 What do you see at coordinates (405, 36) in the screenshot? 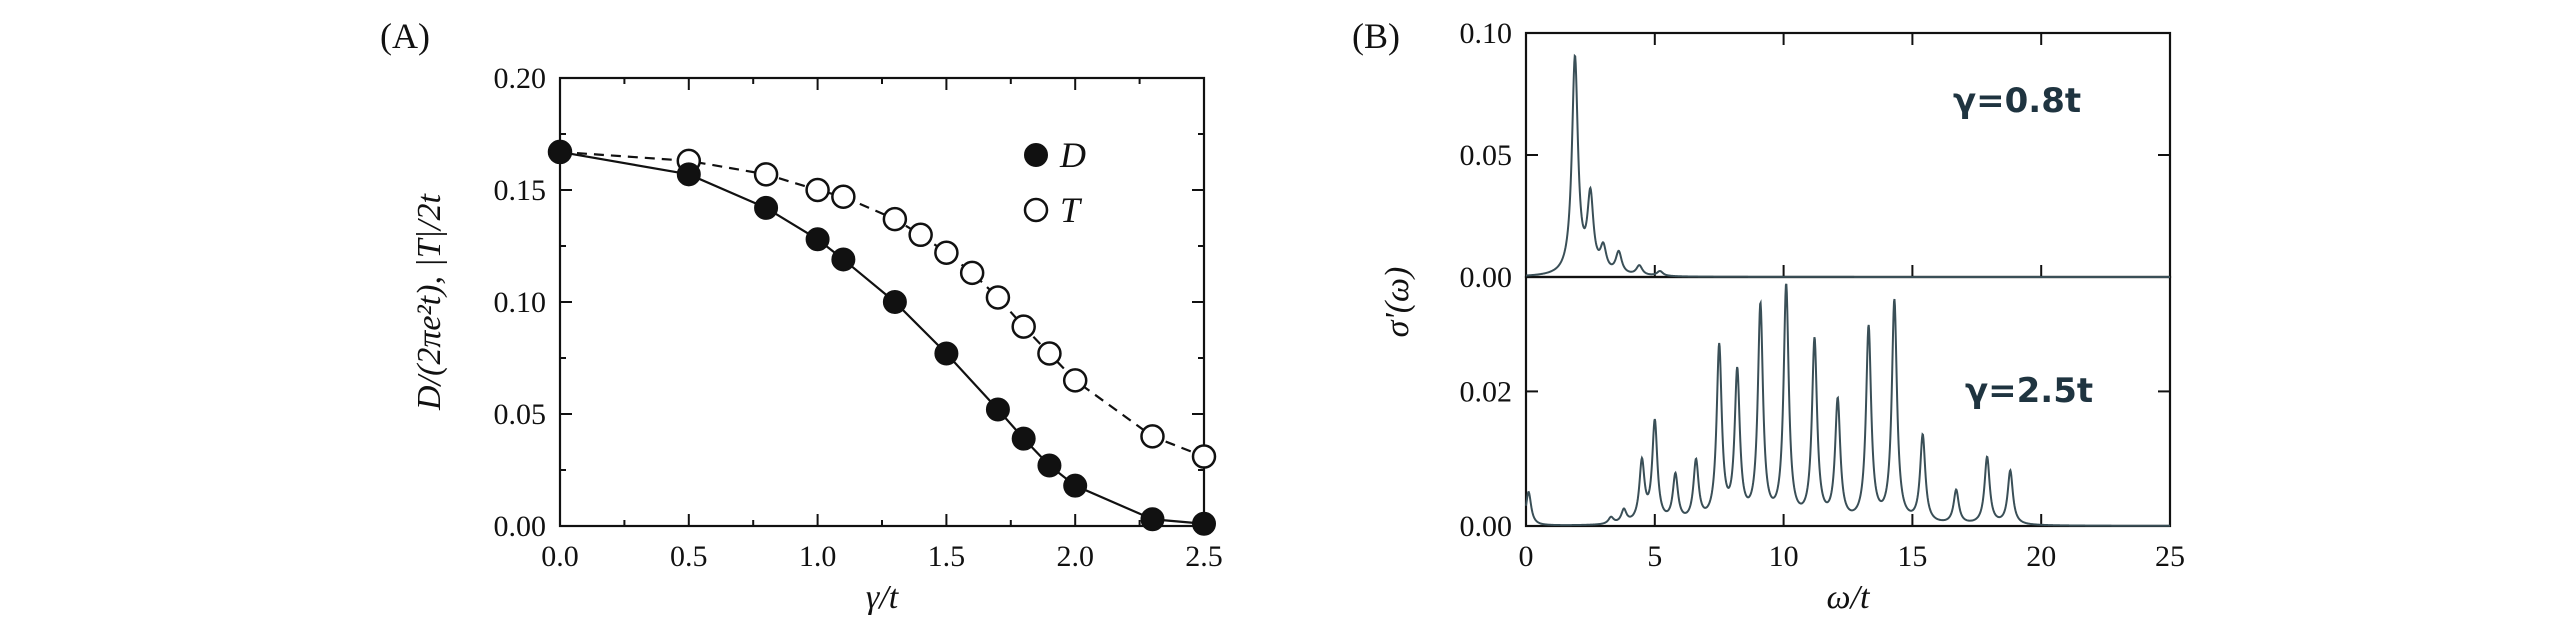
I see `panel-a-label: (A)` at bounding box center [405, 36].